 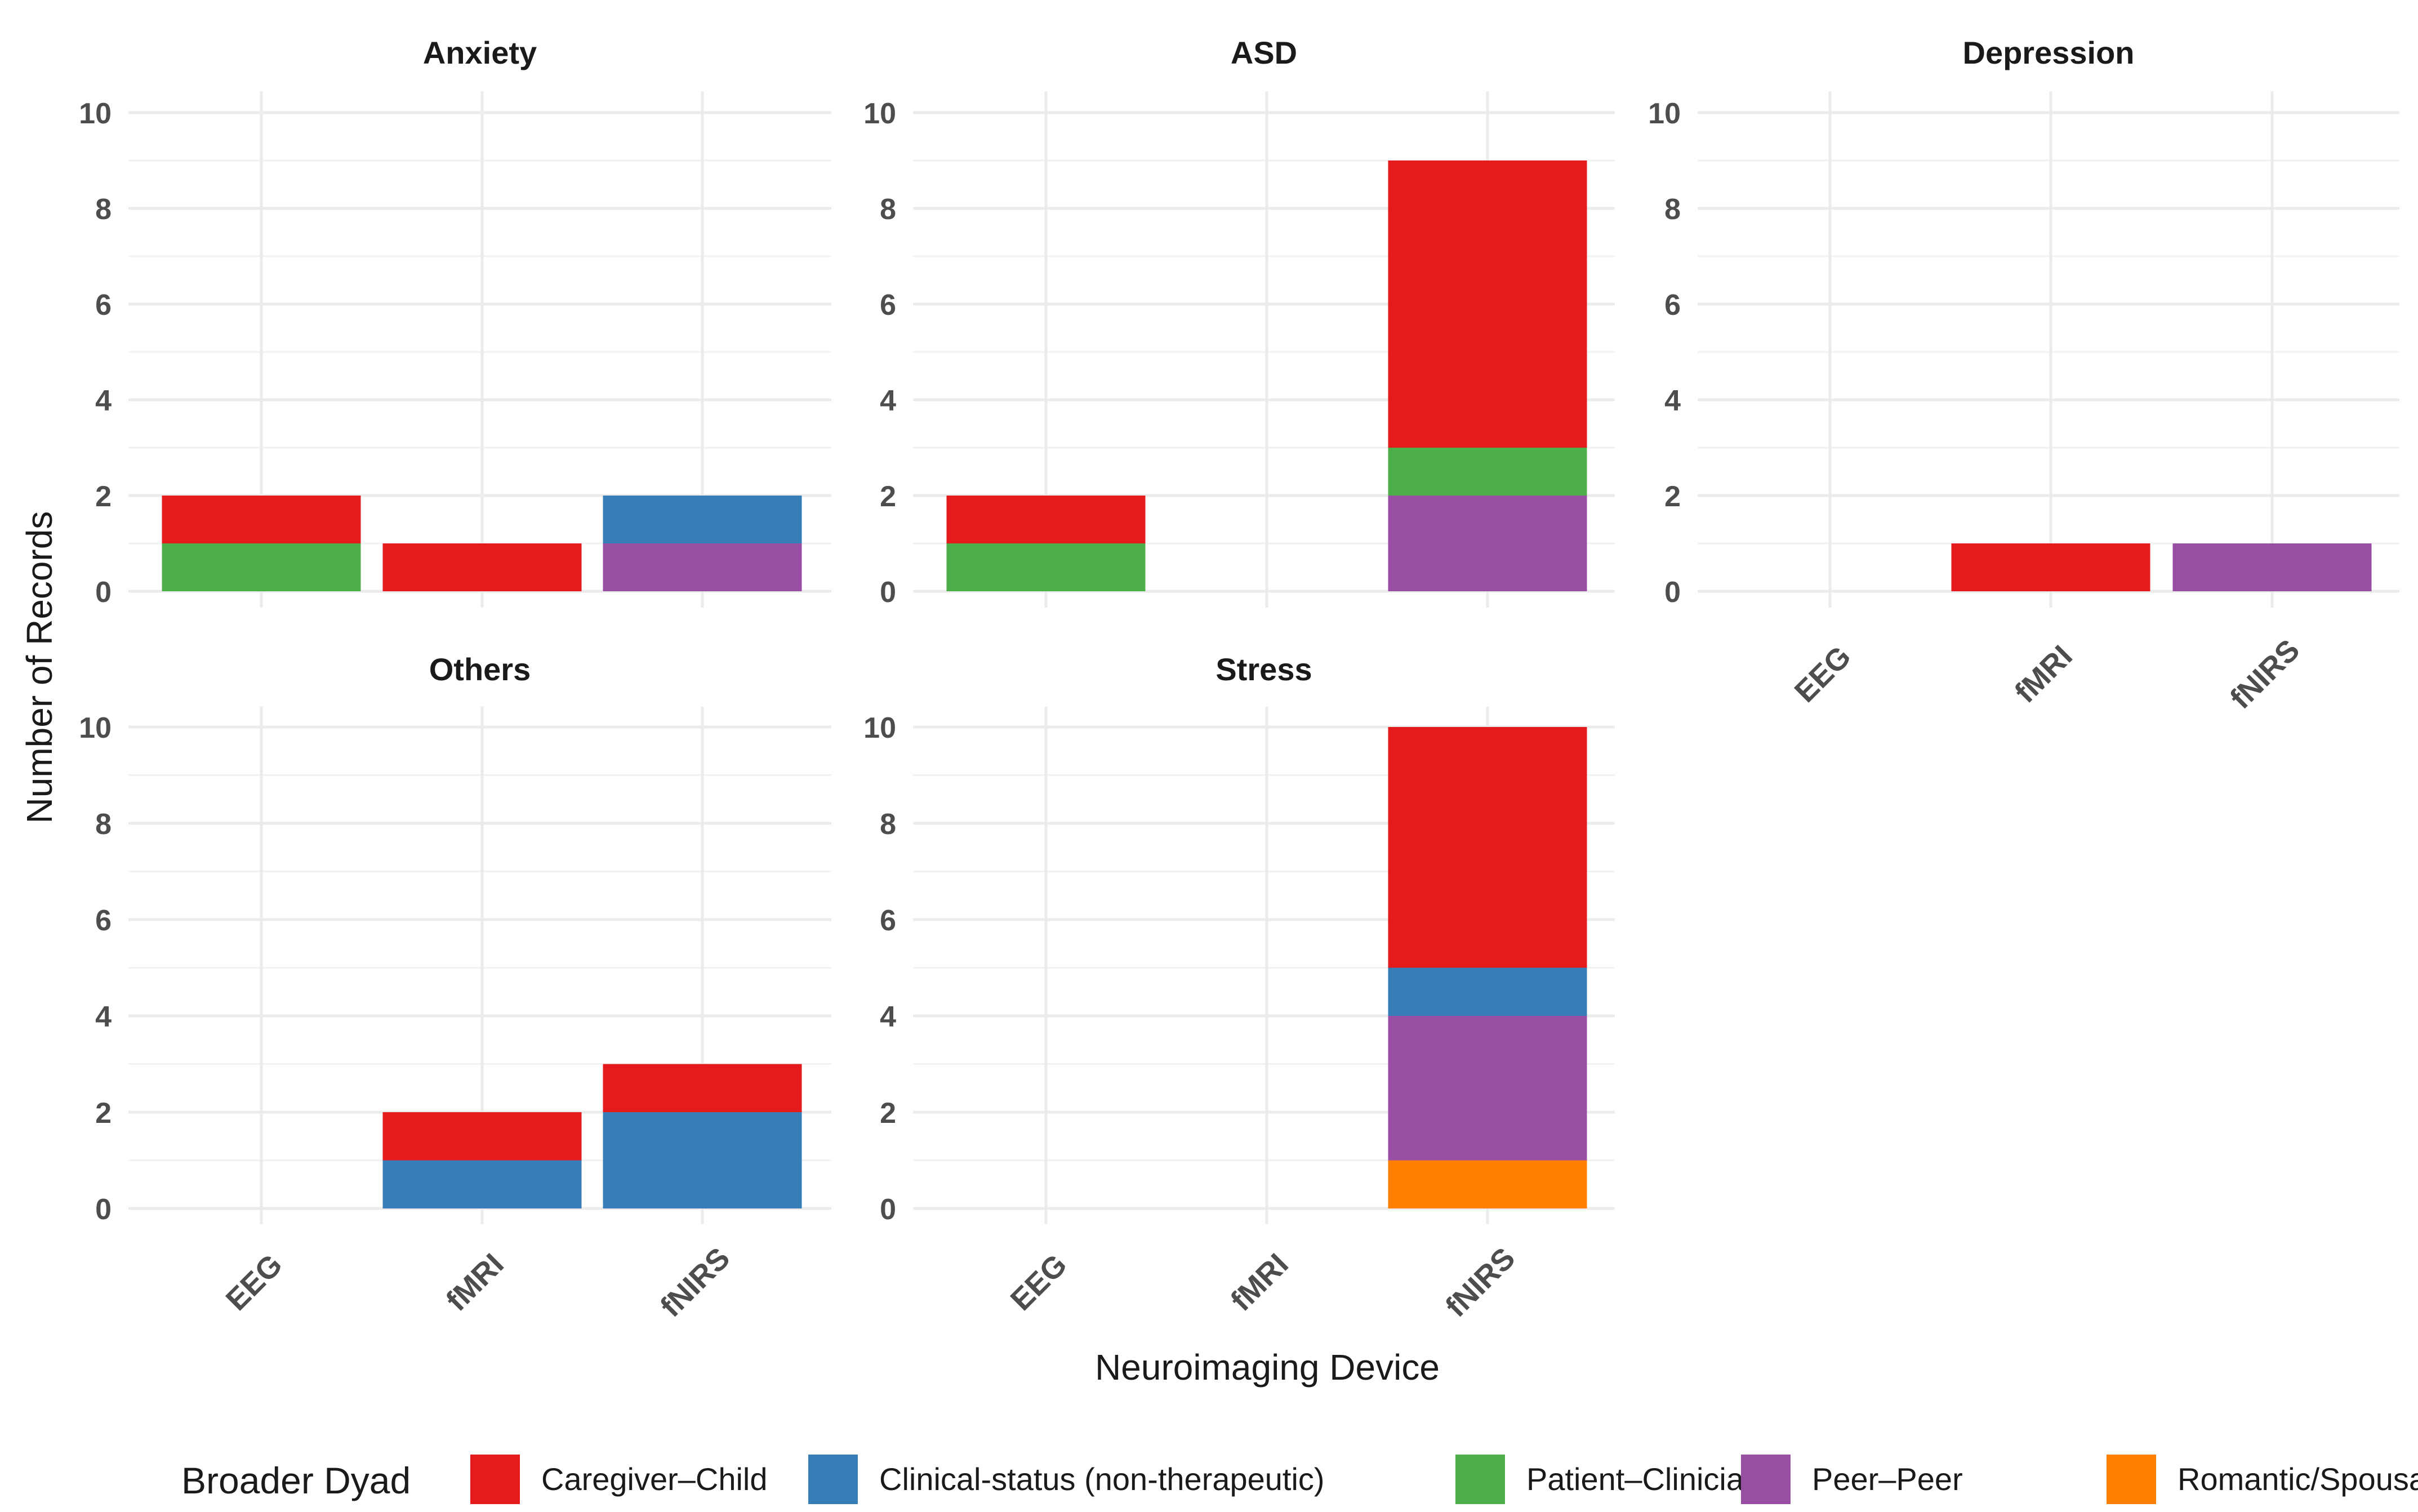 What do you see at coordinates (1480, 1479) in the screenshot?
I see `legend-key-patient-clinician` at bounding box center [1480, 1479].